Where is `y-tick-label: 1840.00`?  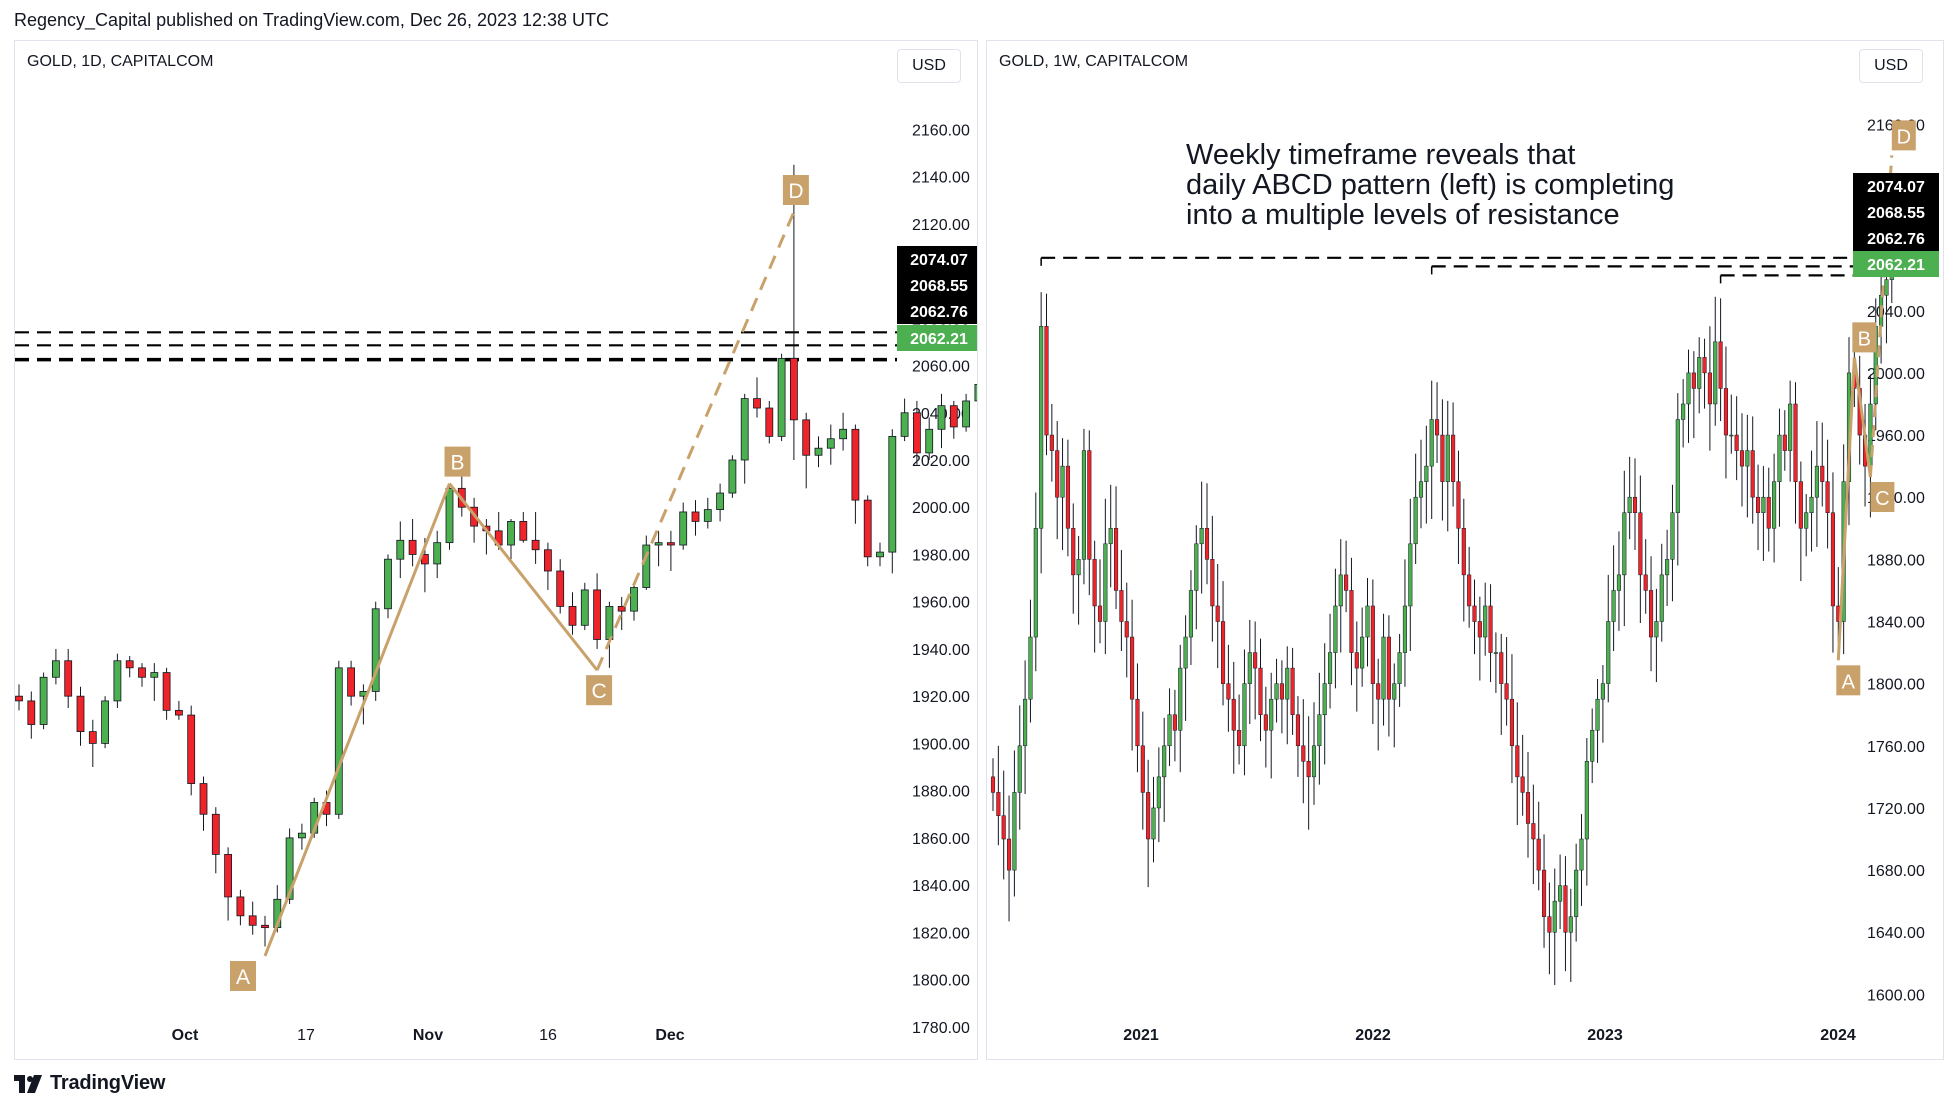 y-tick-label: 1840.00 is located at coordinates (1896, 622).